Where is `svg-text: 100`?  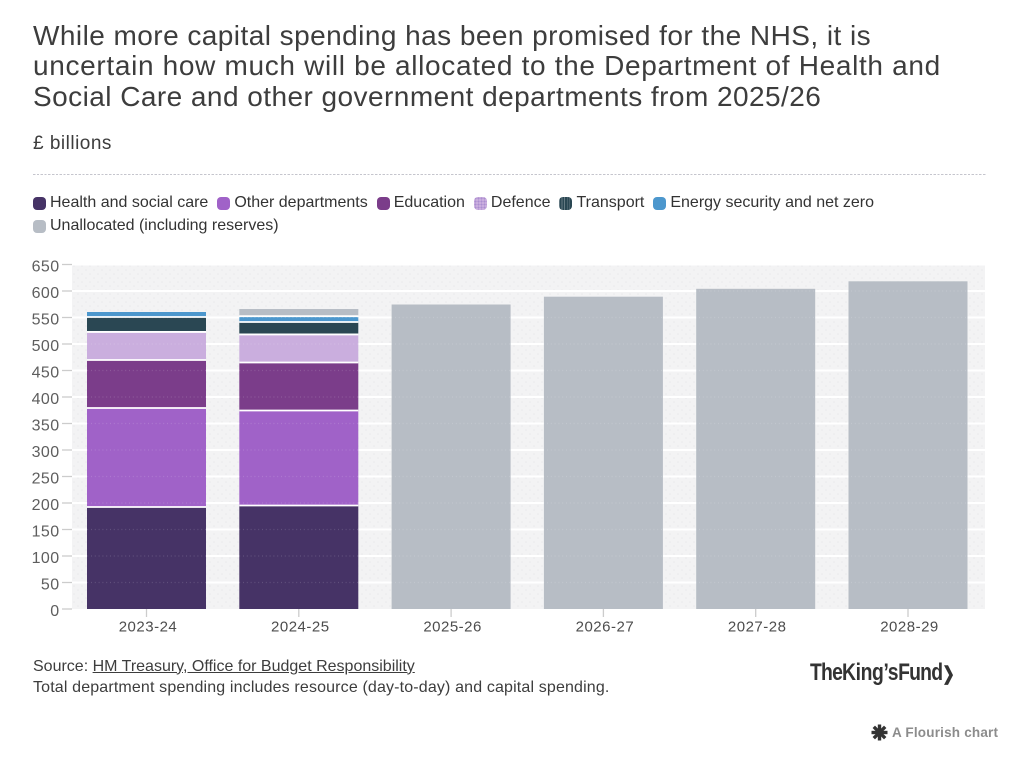 svg-text: 100 is located at coordinates (46, 558).